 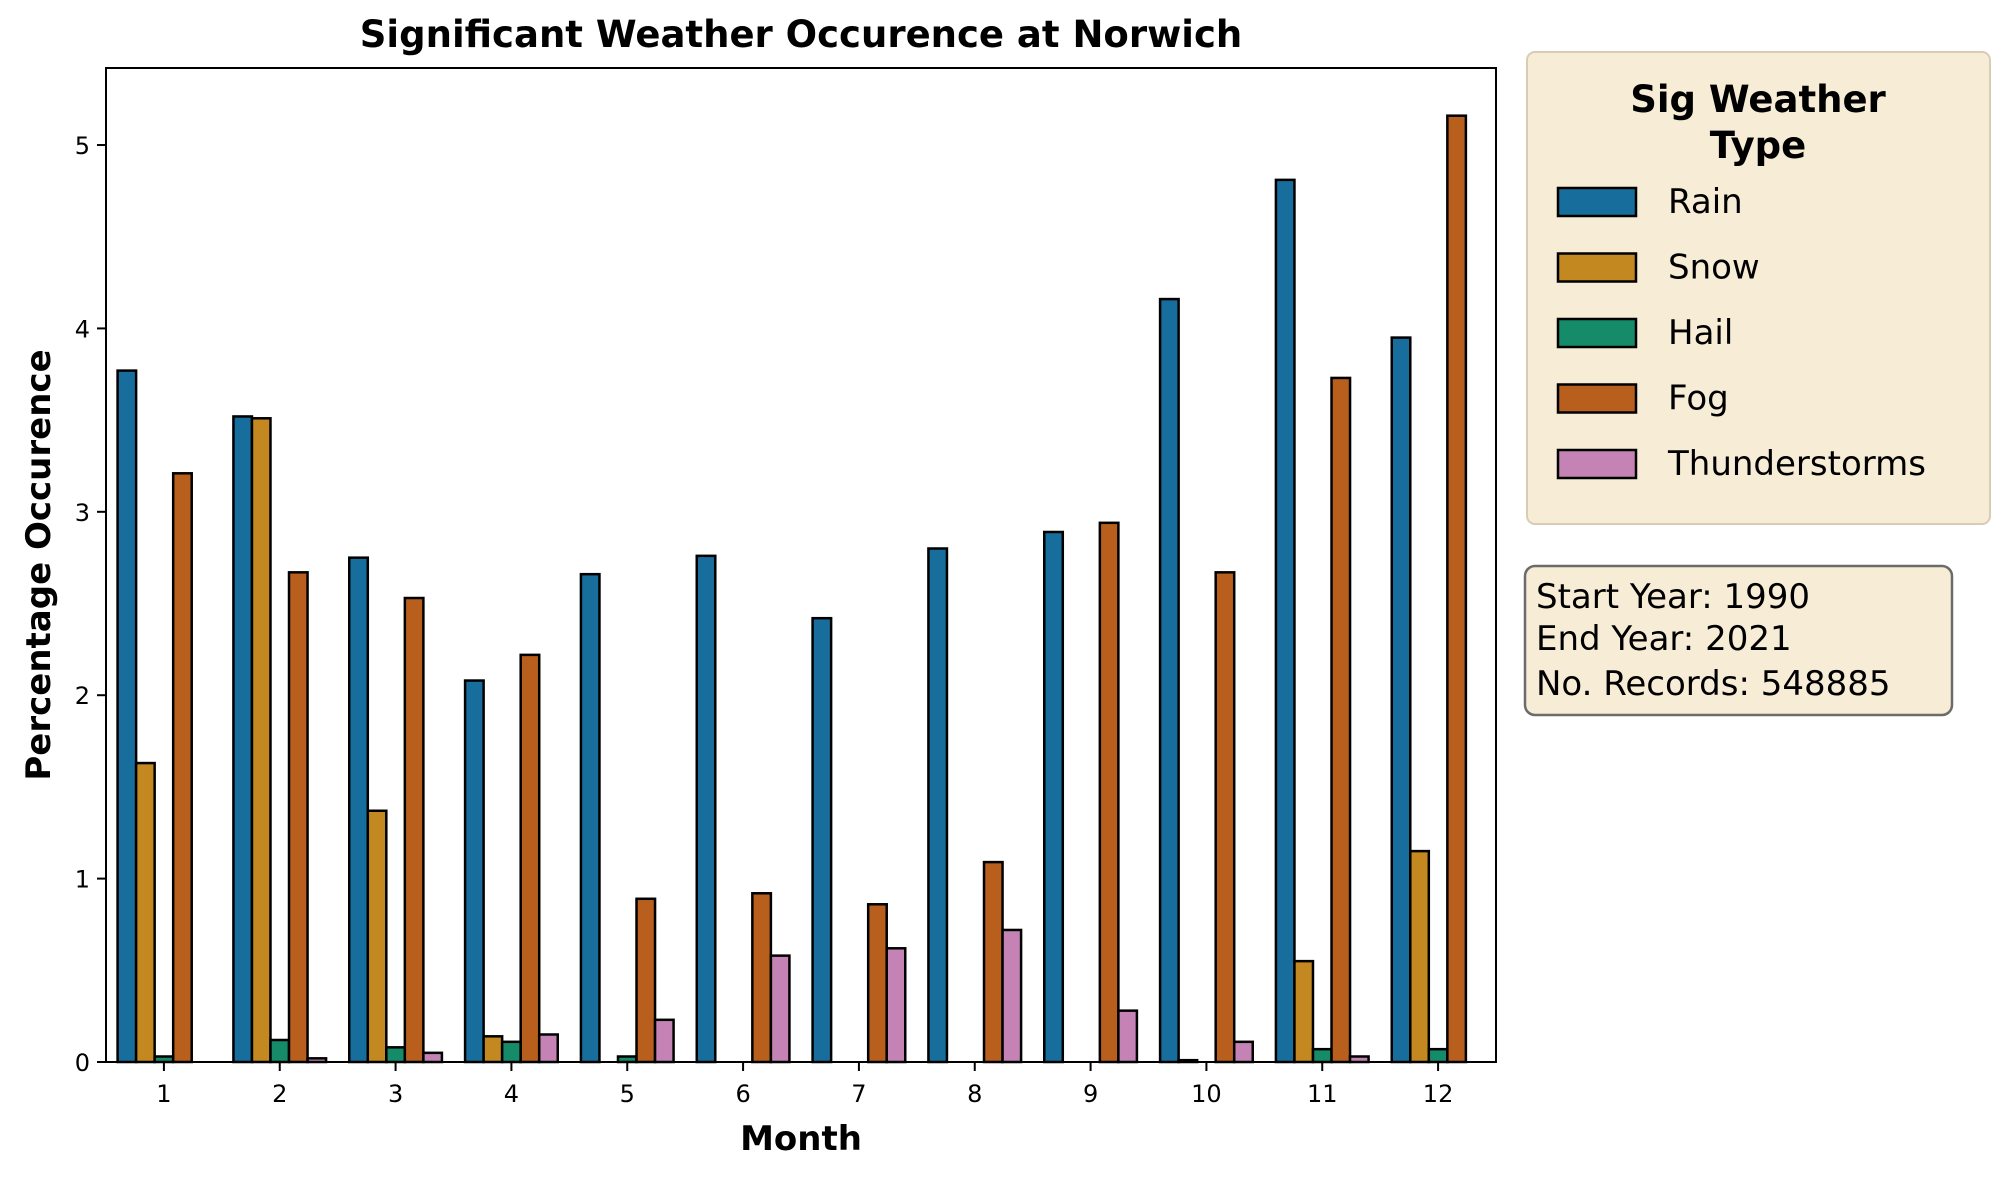 What do you see at coordinates (1597, 267) in the screenshot?
I see `legend-swatch-snow` at bounding box center [1597, 267].